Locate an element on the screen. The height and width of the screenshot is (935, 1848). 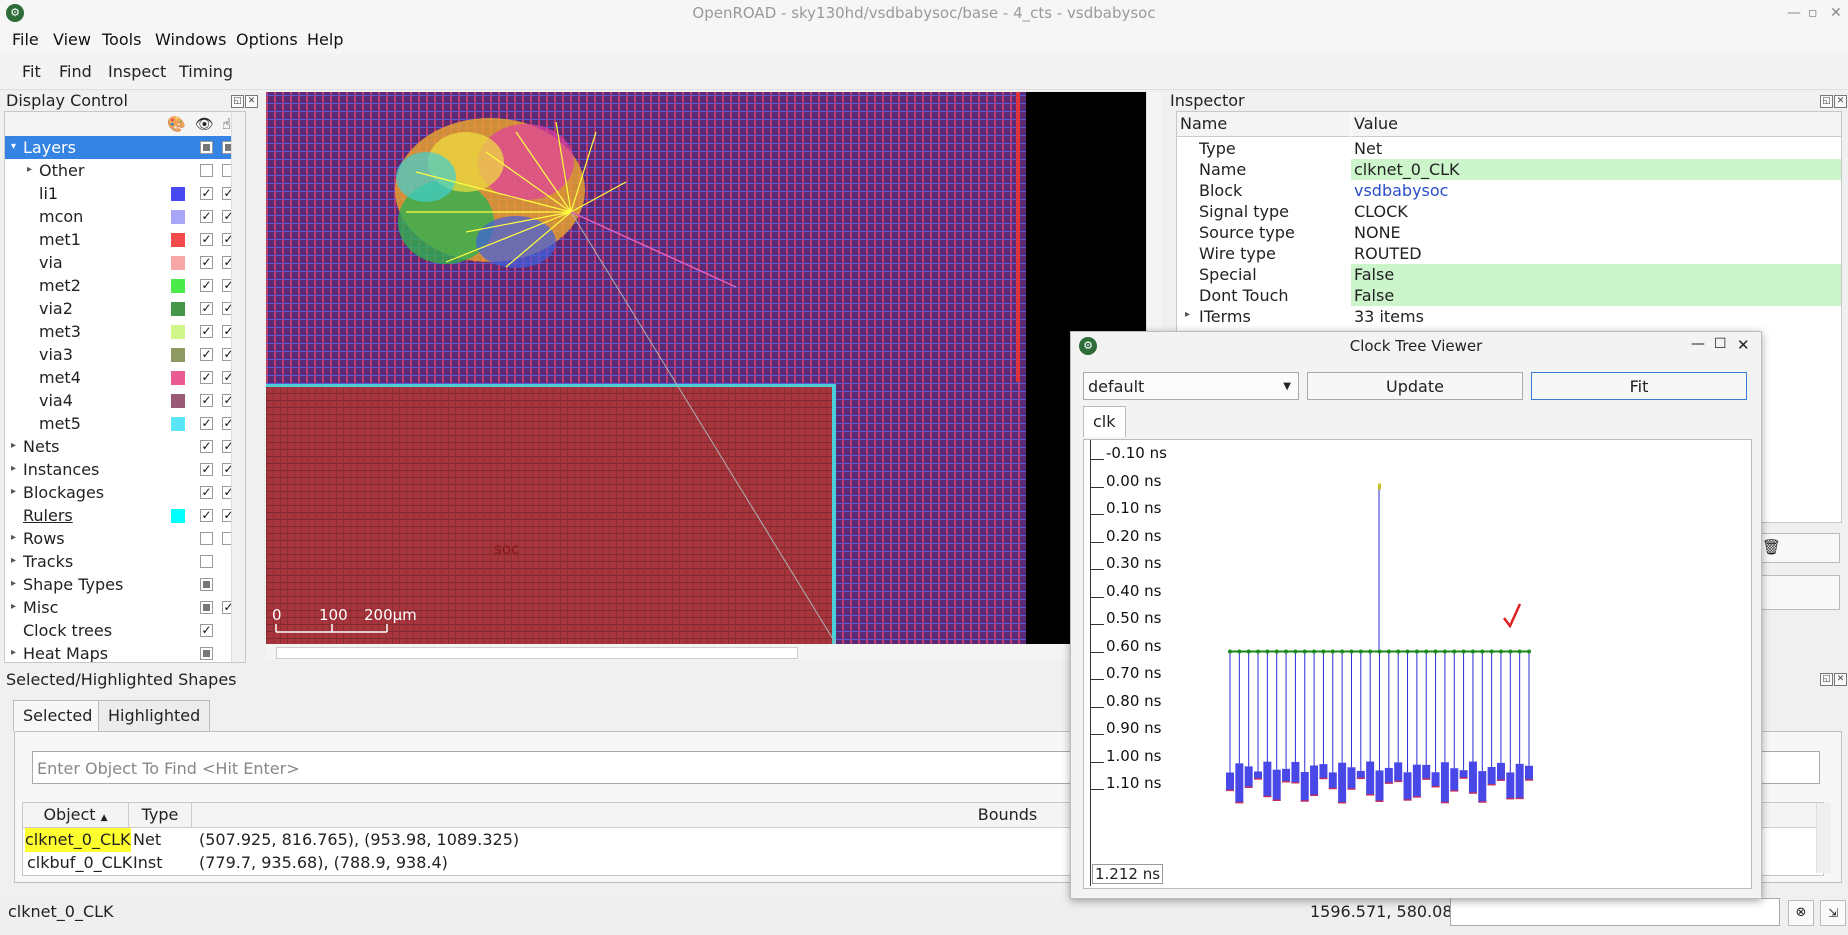
display-control-row: met4 ✓ ✓ is located at coordinates (125, 377).